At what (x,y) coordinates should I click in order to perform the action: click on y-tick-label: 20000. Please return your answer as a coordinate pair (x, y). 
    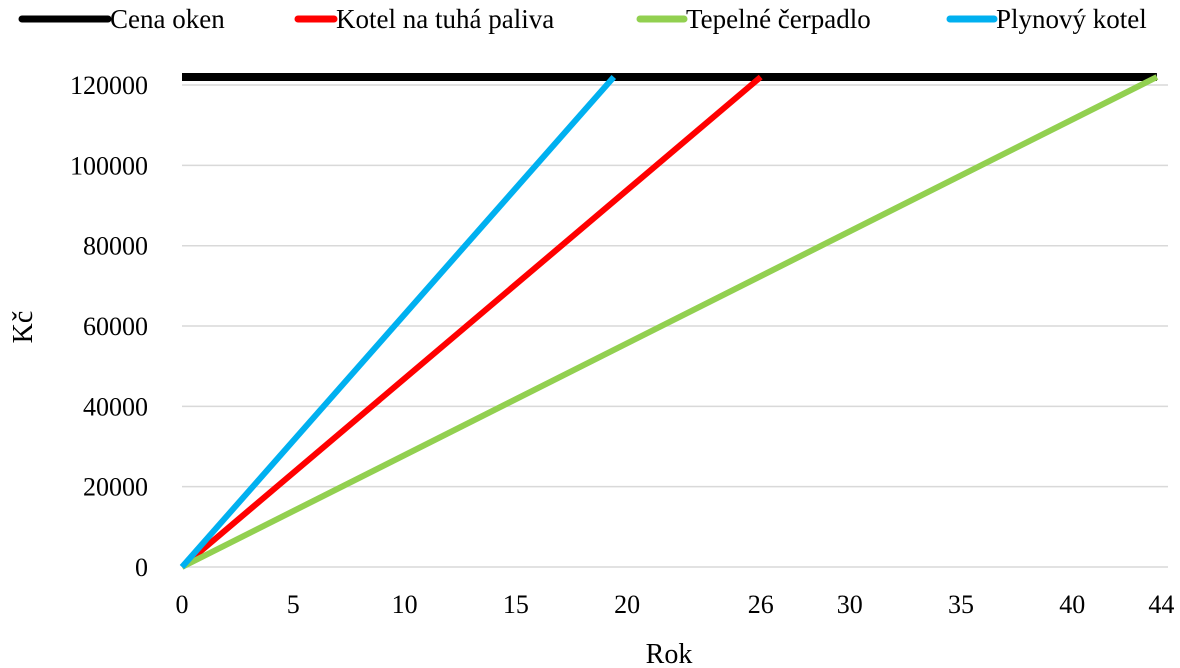
    Looking at the image, I should click on (115, 487).